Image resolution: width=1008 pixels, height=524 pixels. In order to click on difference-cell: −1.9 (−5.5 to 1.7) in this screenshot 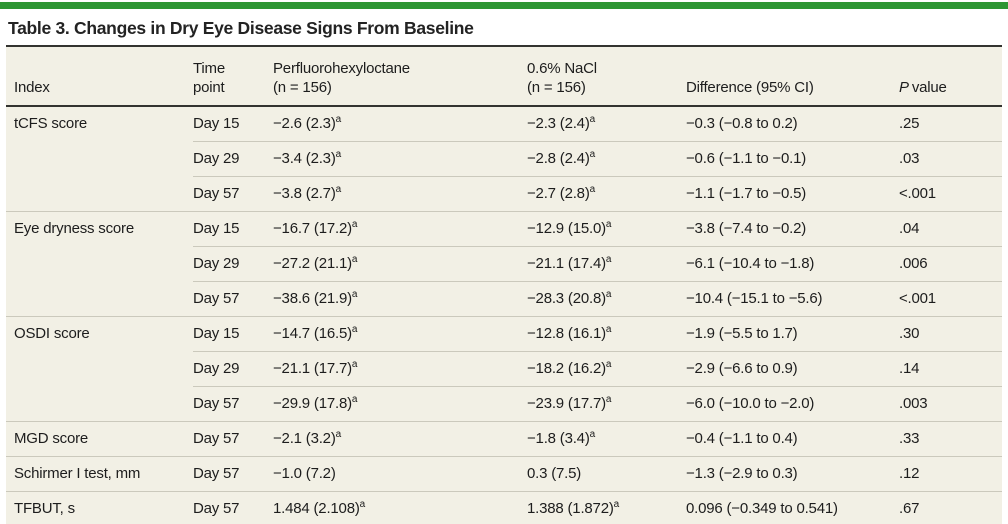, I will do `click(792, 334)`.